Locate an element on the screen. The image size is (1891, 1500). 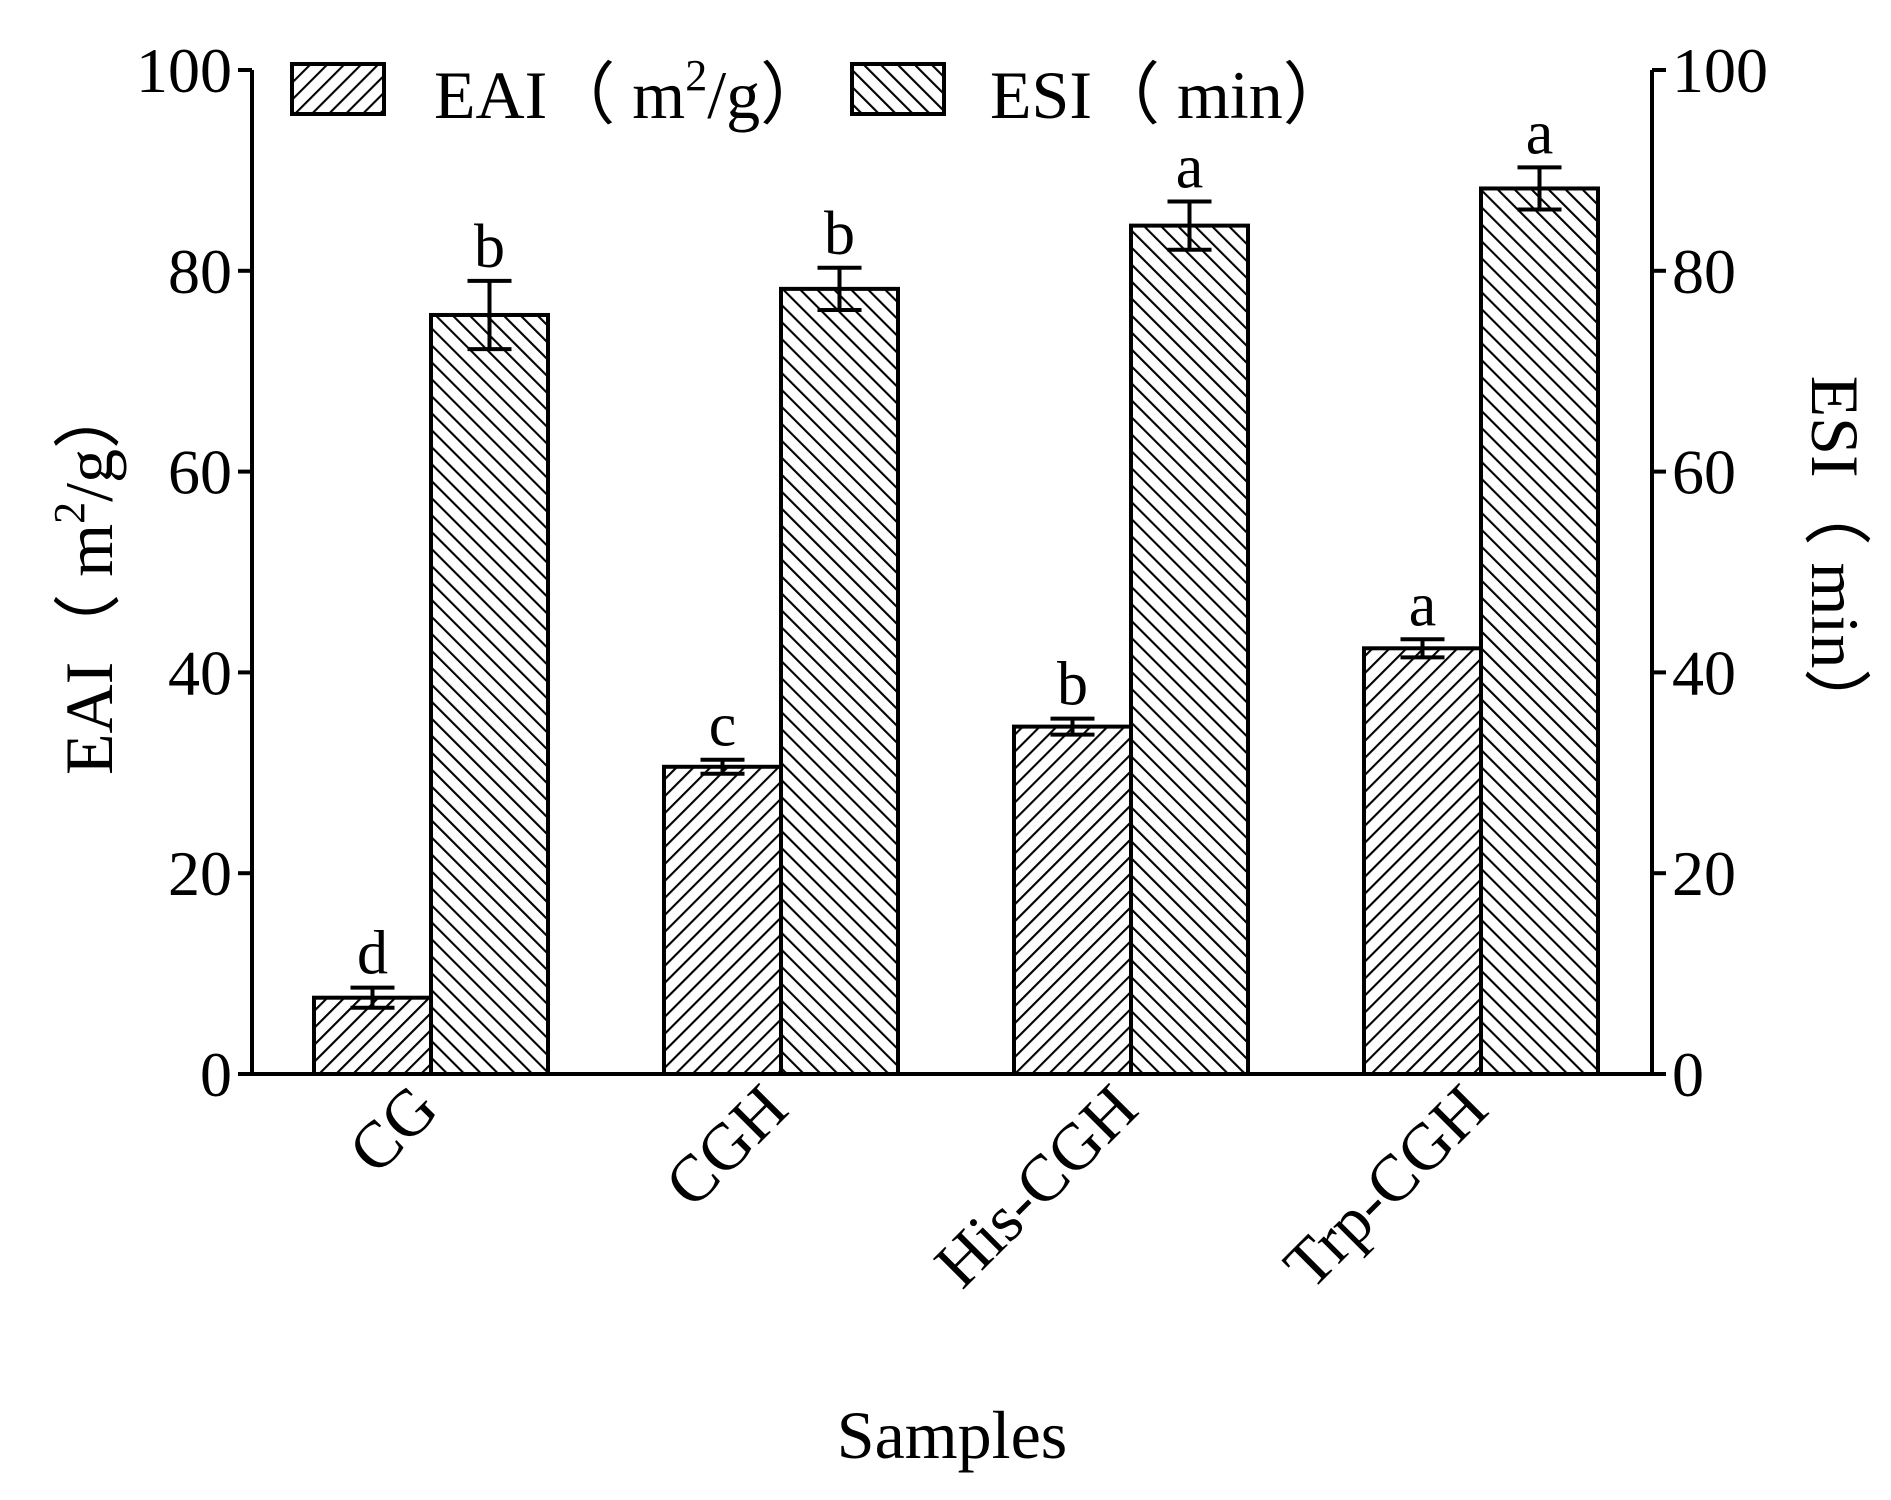
x-axis: CG CGH His-CGH Trp-CGH is located at coordinates (918, 1186).